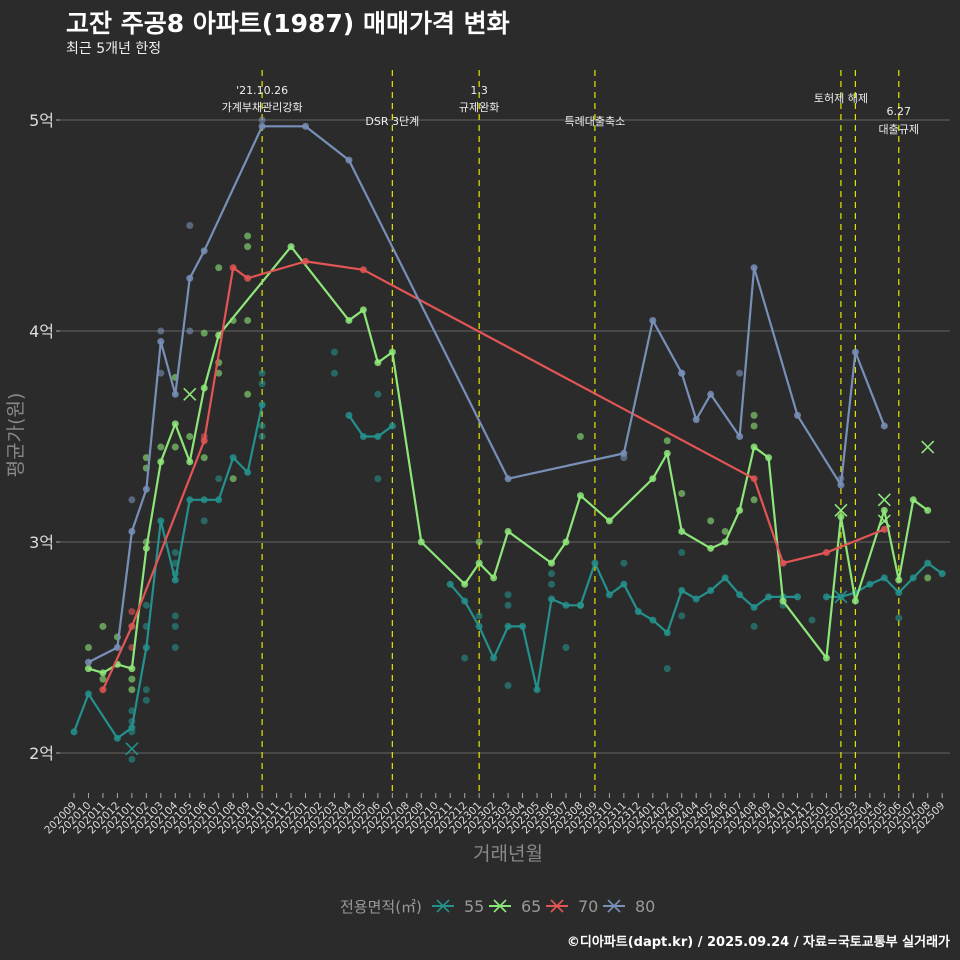 This screenshot has height=960, width=960. Describe the element at coordinates (41, 542) in the screenshot. I see `y-tick-label: 3억` at that location.